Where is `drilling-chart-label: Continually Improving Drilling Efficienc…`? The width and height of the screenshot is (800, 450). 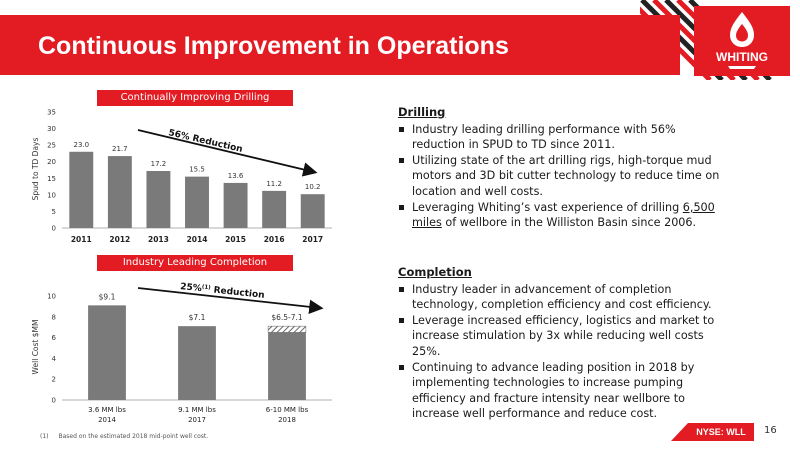 drilling-chart-label: Continually Improving Drilling Efficienc… is located at coordinates (195, 104).